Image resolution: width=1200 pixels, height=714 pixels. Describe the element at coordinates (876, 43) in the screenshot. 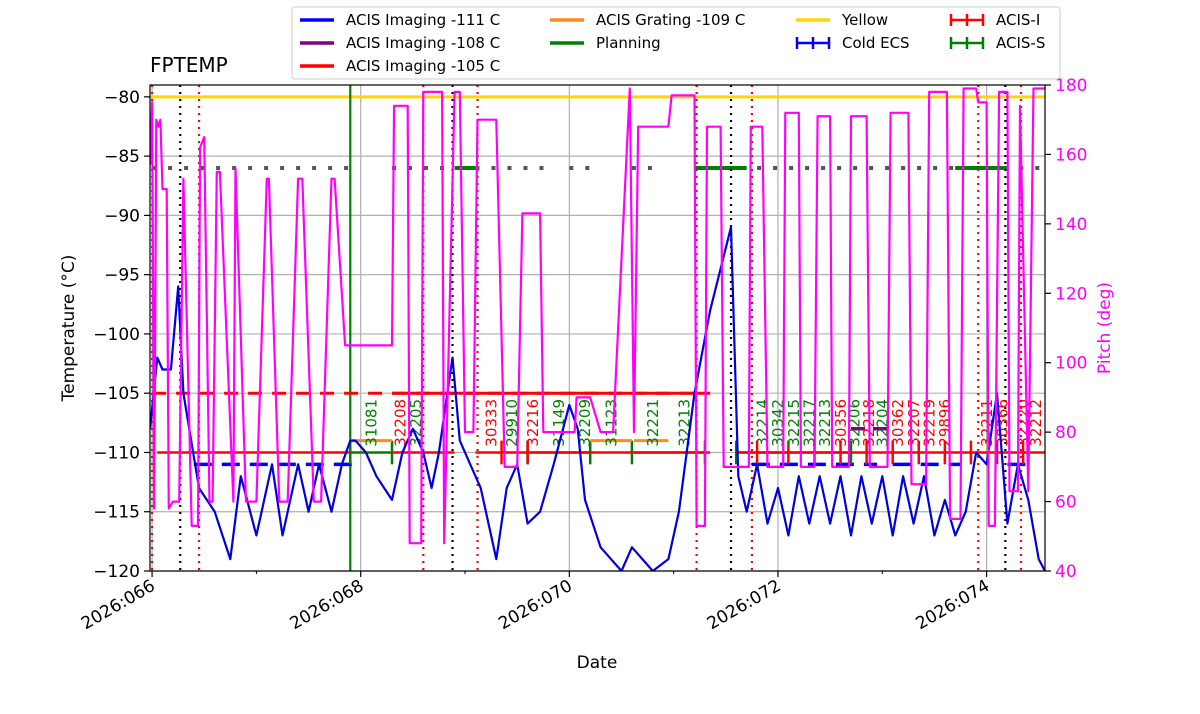

I see `legend-label-6: Cold ECS` at that location.